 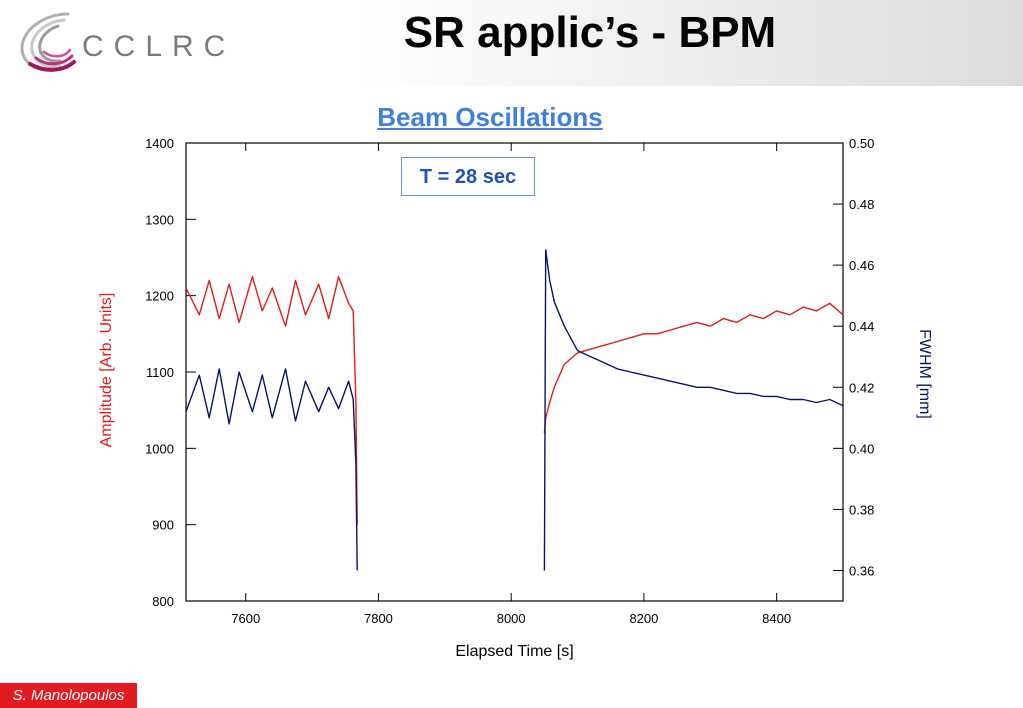 What do you see at coordinates (106, 370) in the screenshot?
I see `y-left-axis-label: Amplitude [Arb. Units]` at bounding box center [106, 370].